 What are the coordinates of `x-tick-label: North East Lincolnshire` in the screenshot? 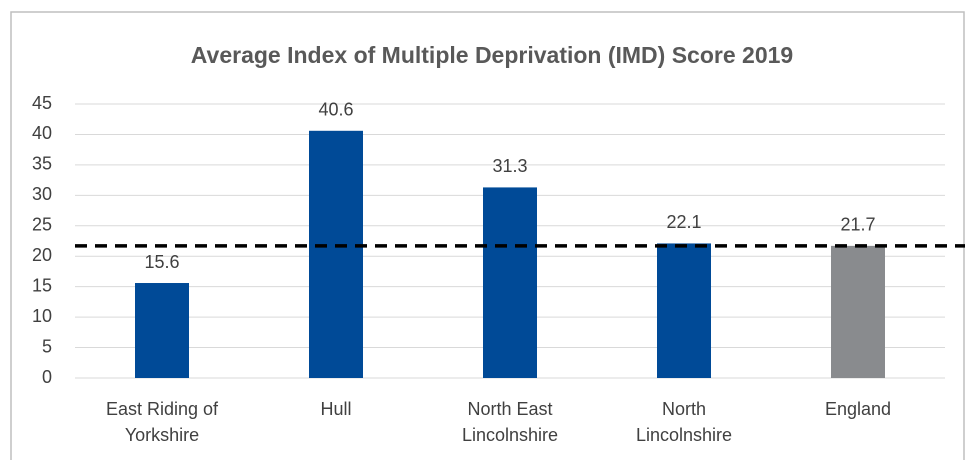 It's located at (510, 422).